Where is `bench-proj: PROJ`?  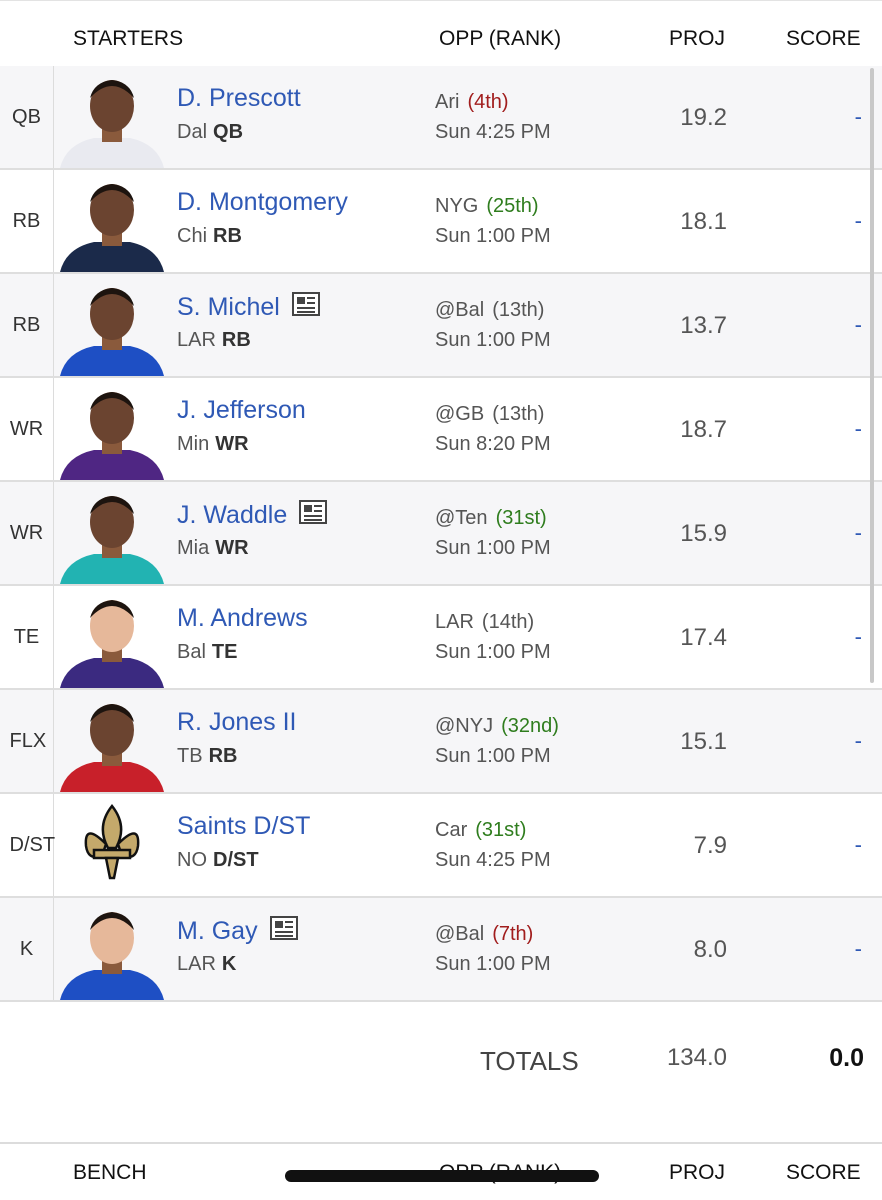 bench-proj: PROJ is located at coordinates (697, 1172).